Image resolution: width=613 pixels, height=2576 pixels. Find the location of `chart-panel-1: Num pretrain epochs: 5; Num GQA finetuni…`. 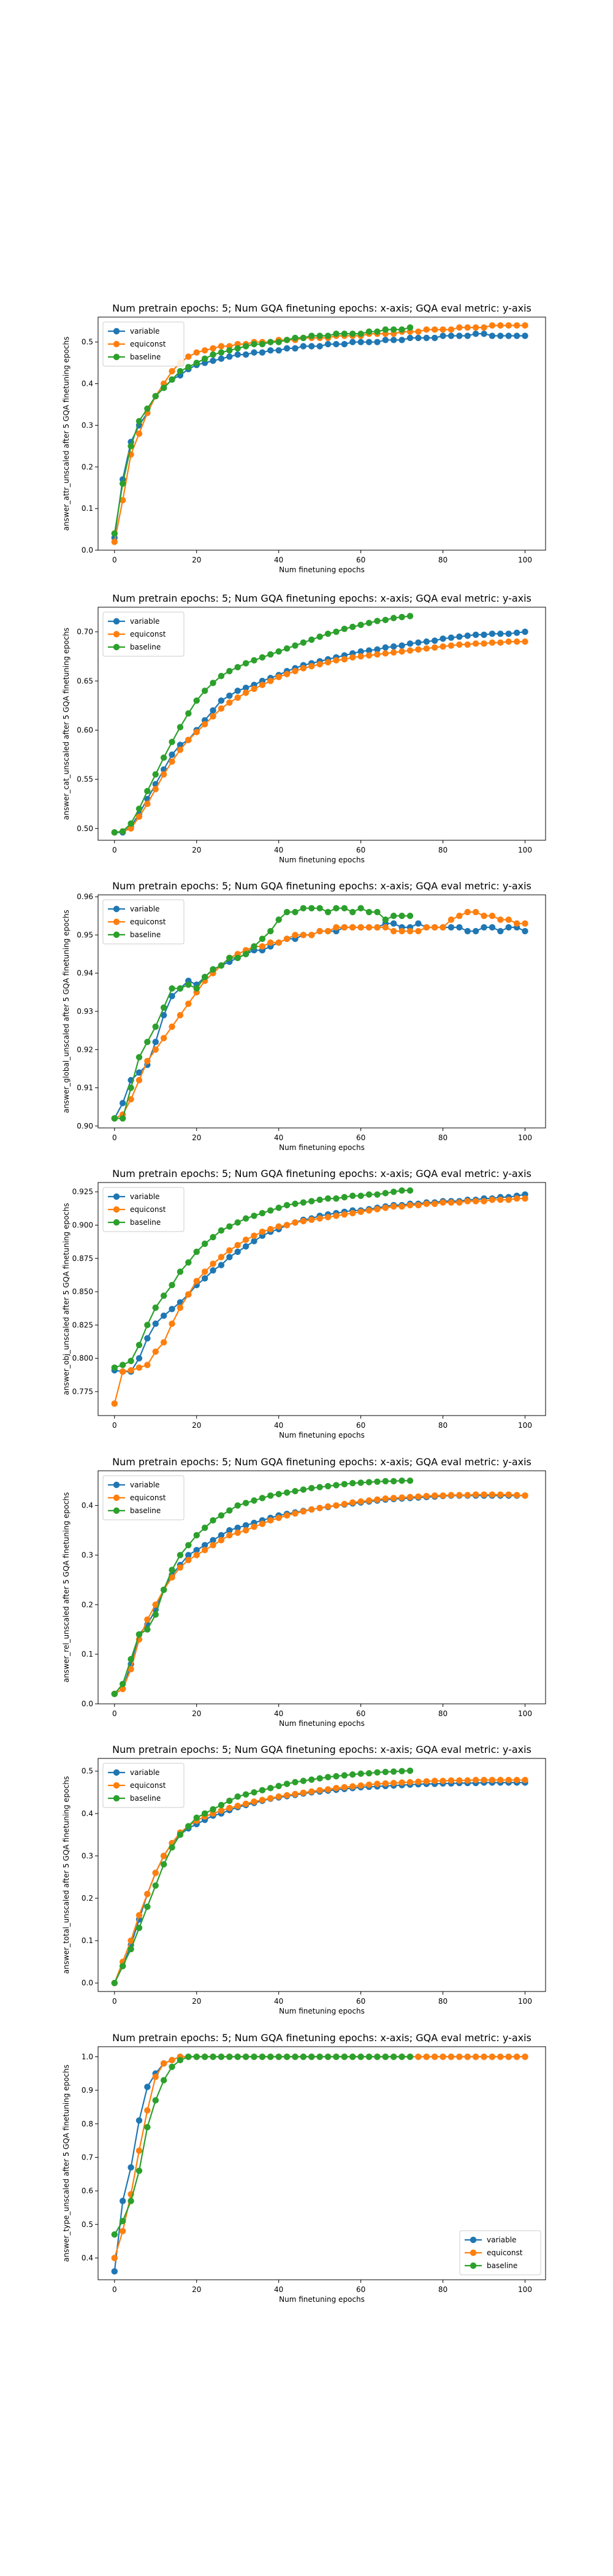

chart-panel-1: Num pretrain epochs: 5; Num GQA finetuni… is located at coordinates (304, 438).